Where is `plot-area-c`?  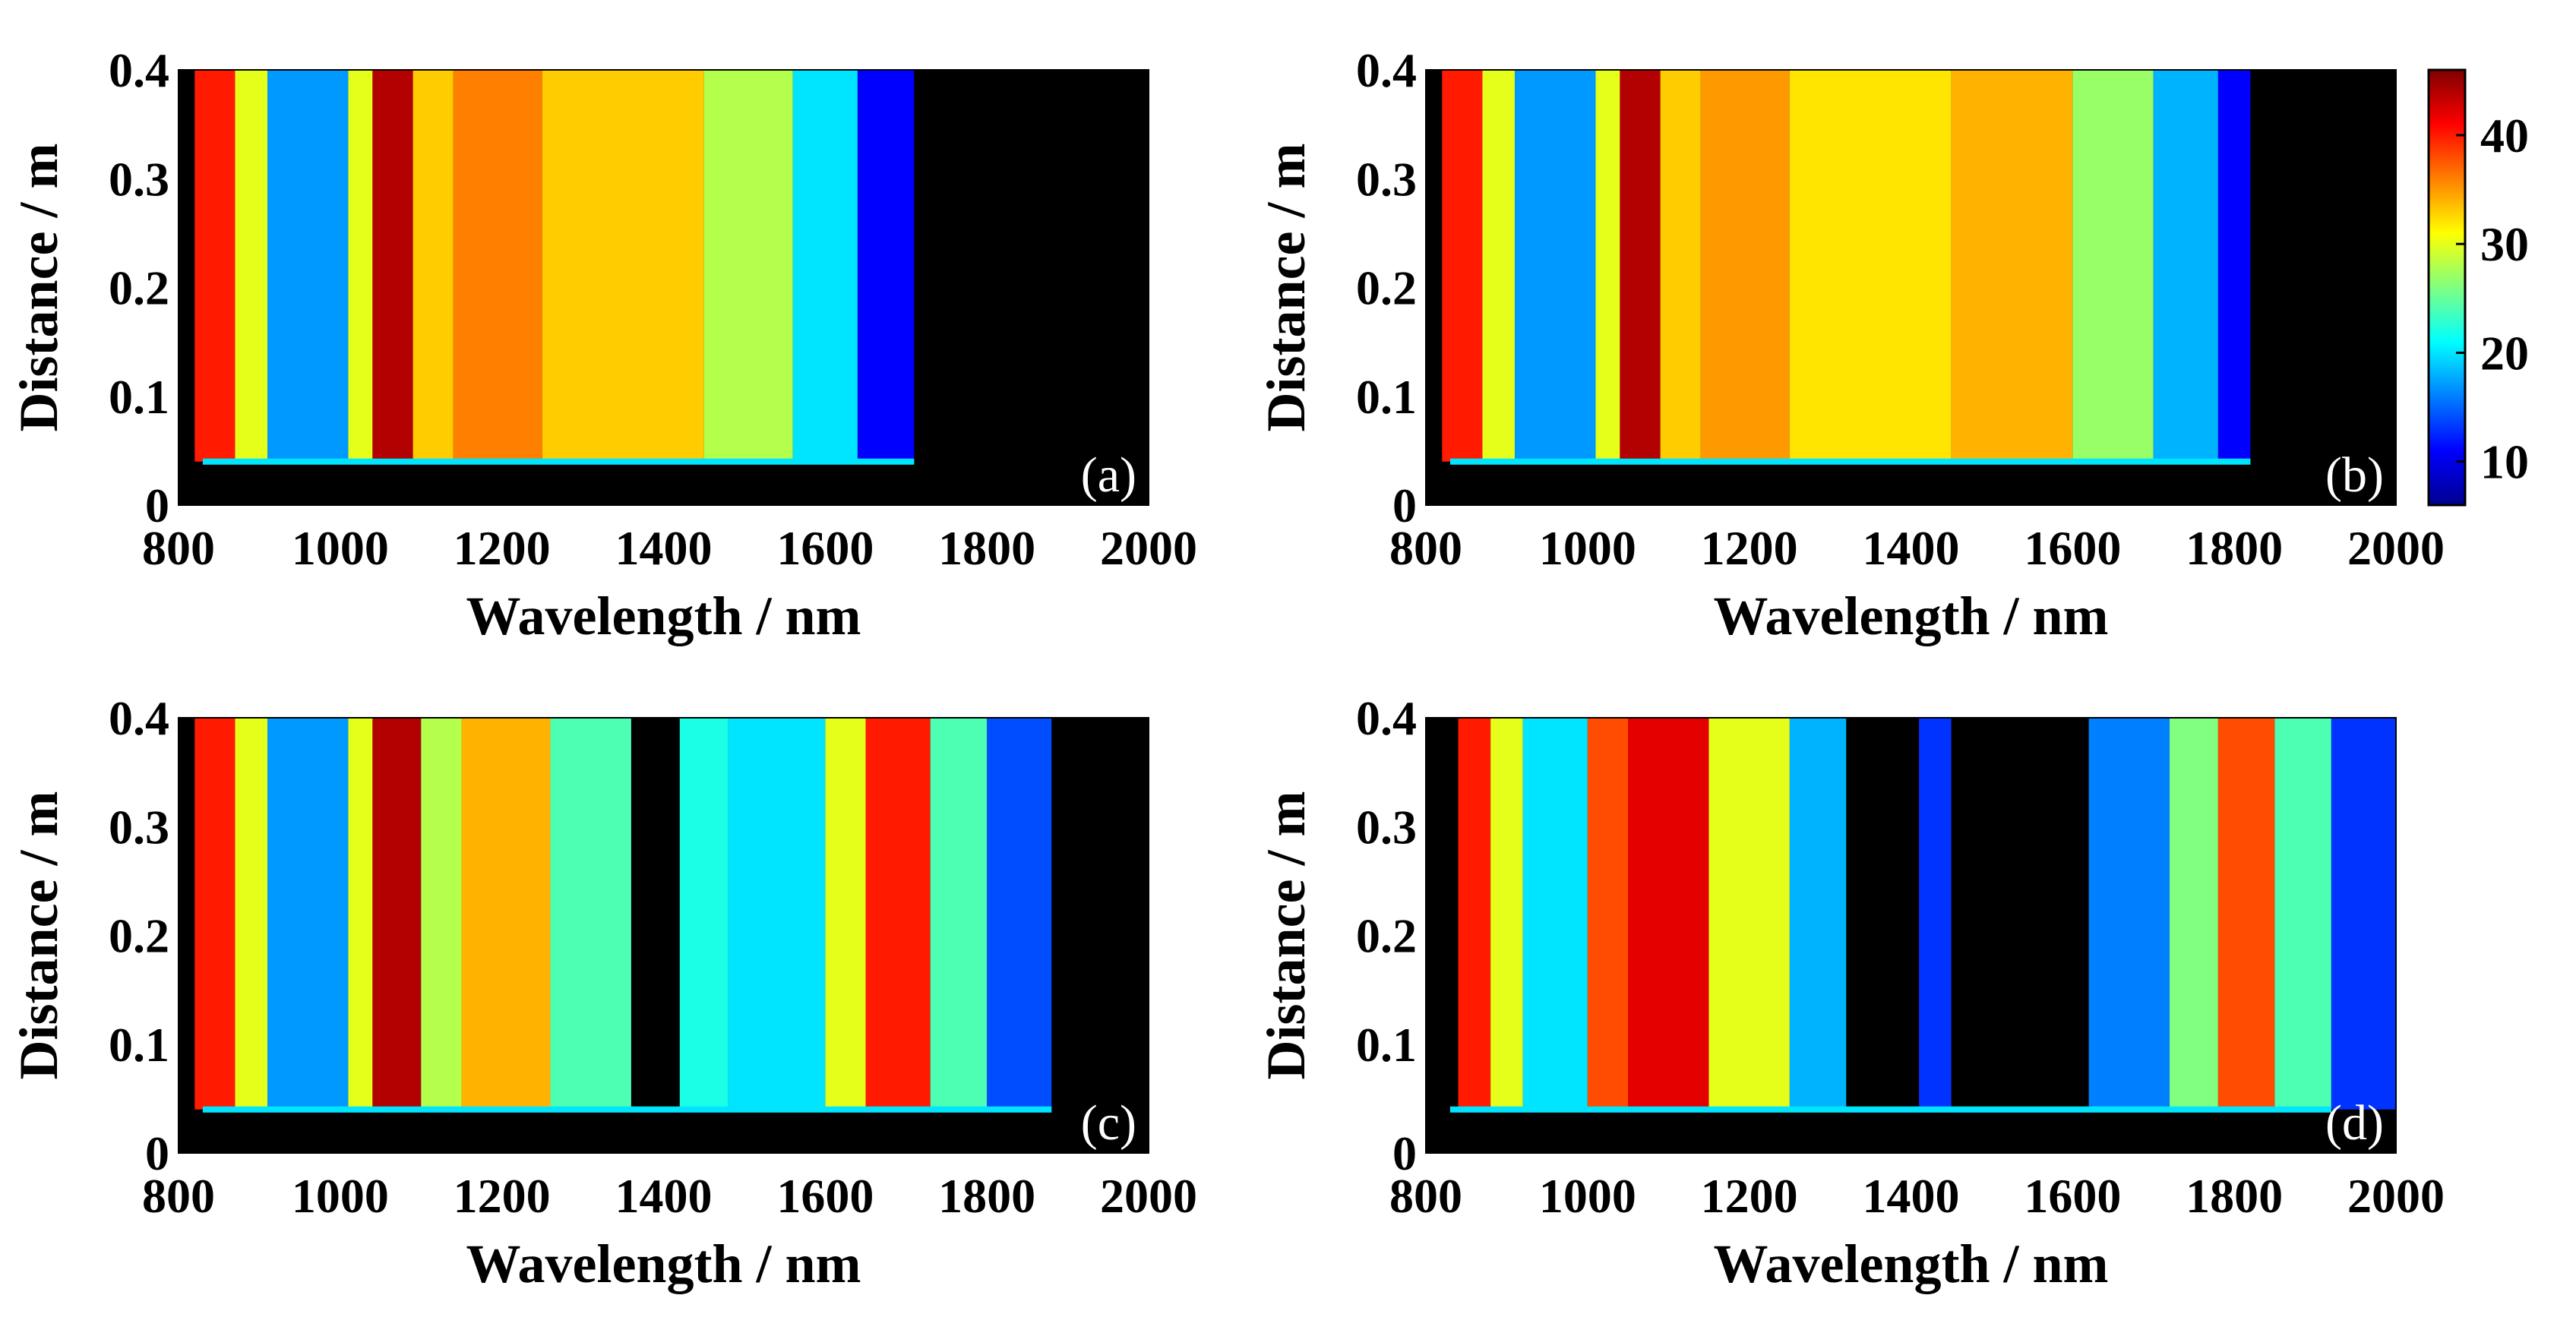 plot-area-c is located at coordinates (663, 935).